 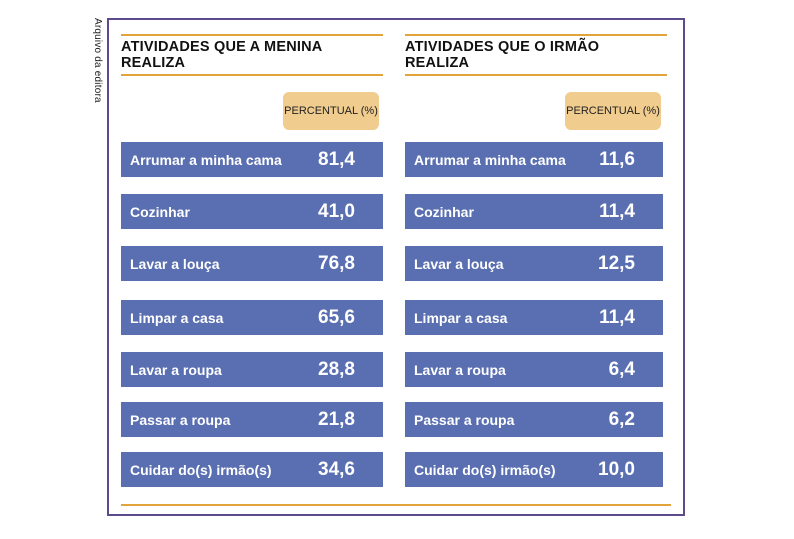 What do you see at coordinates (534, 263) in the screenshot?
I see `table-row: Lavar a louça 12,5` at bounding box center [534, 263].